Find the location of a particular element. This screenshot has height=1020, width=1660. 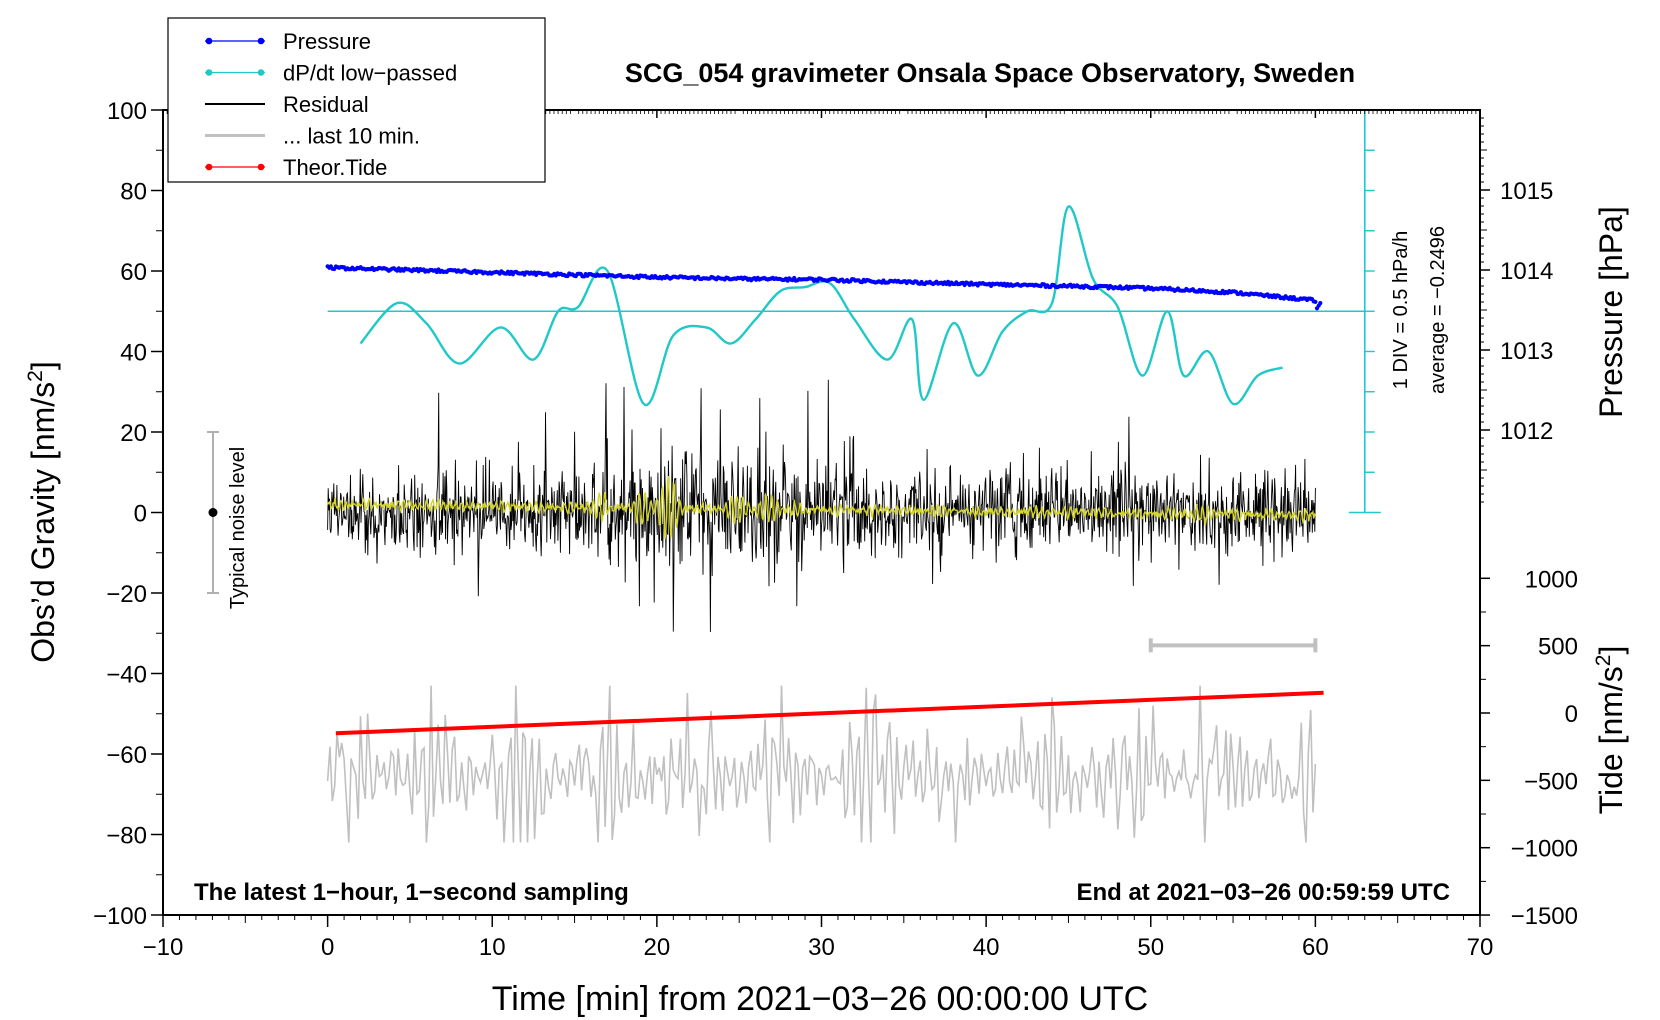

pressure-tick-label: 1015 is located at coordinates (1526, 191).